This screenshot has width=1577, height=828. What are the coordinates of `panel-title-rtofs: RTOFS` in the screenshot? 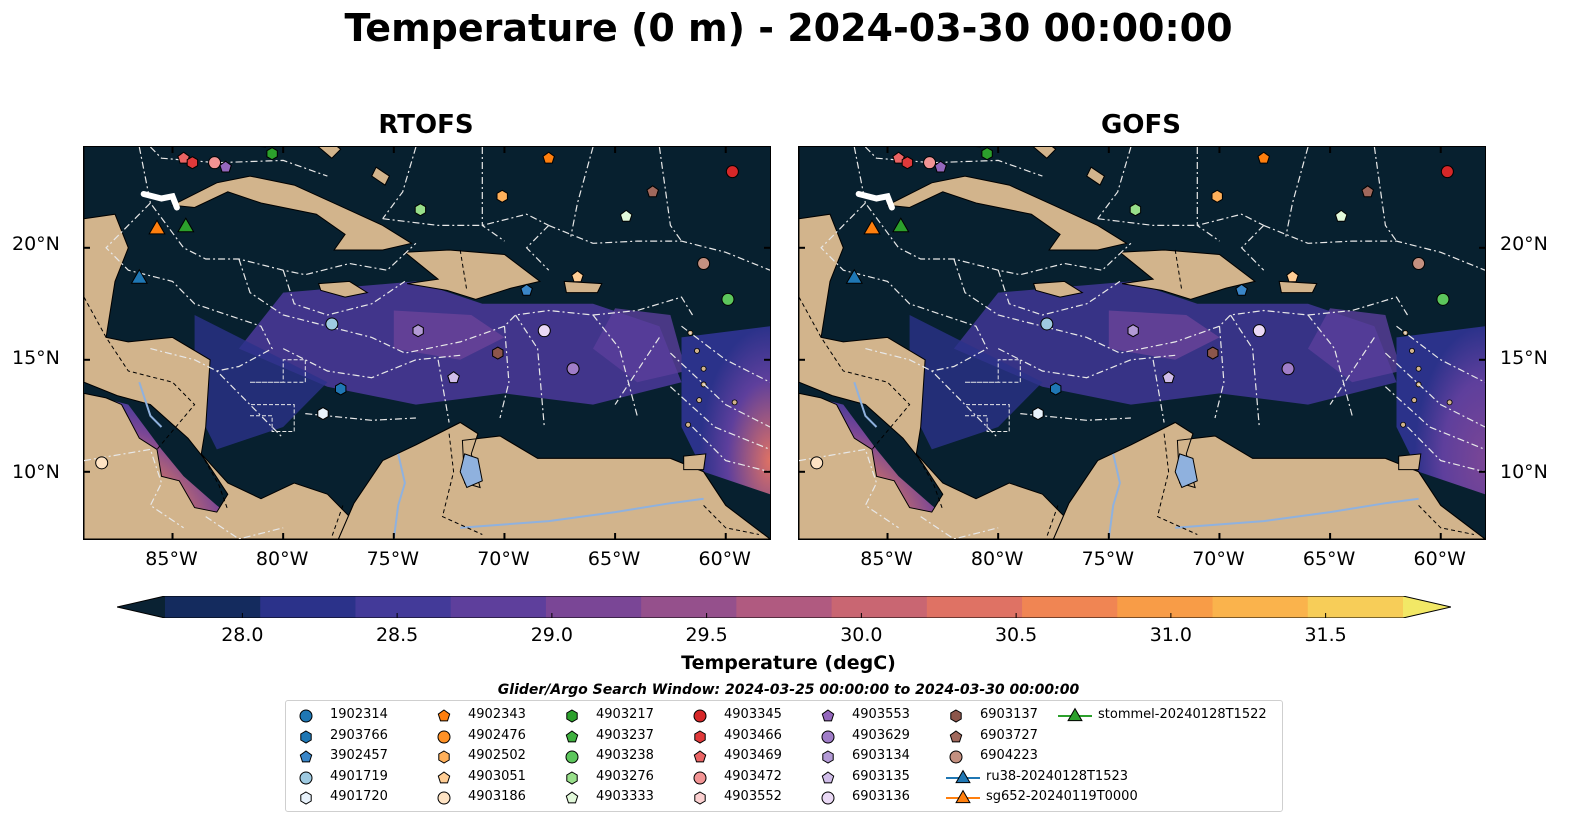 It's located at (426, 125).